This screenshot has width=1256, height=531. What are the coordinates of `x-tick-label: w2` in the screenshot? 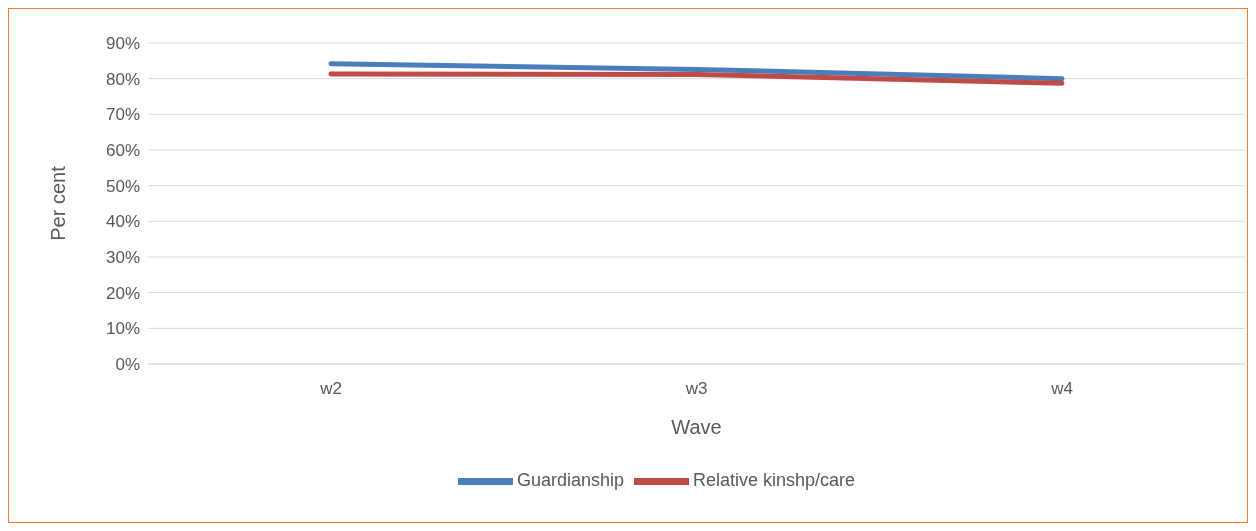 It's located at (330, 389).